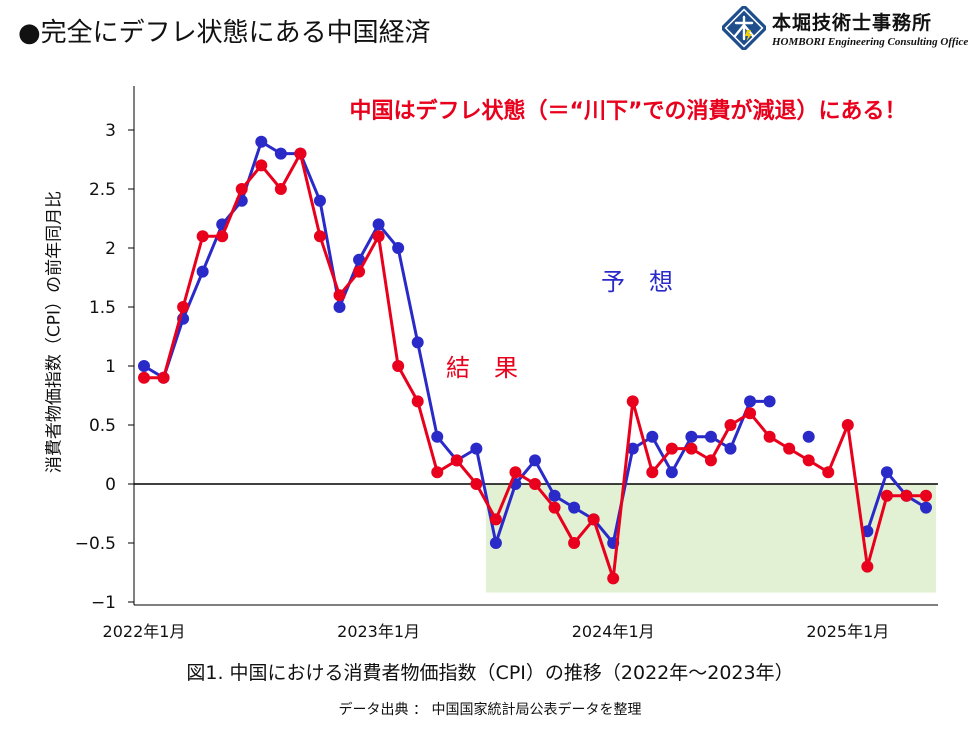 The image size is (980, 731). What do you see at coordinates (95, 544) in the screenshot?
I see `y-tick-label: −0.5` at bounding box center [95, 544].